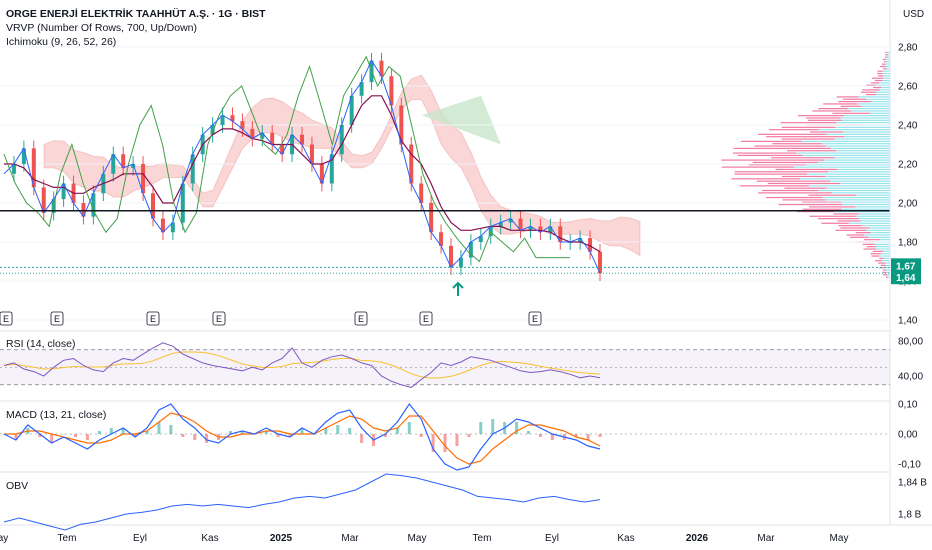  What do you see at coordinates (61, 42) in the screenshot?
I see `ichimoku-legend: Ichimoku (9, 26, 52, 26)` at bounding box center [61, 42].